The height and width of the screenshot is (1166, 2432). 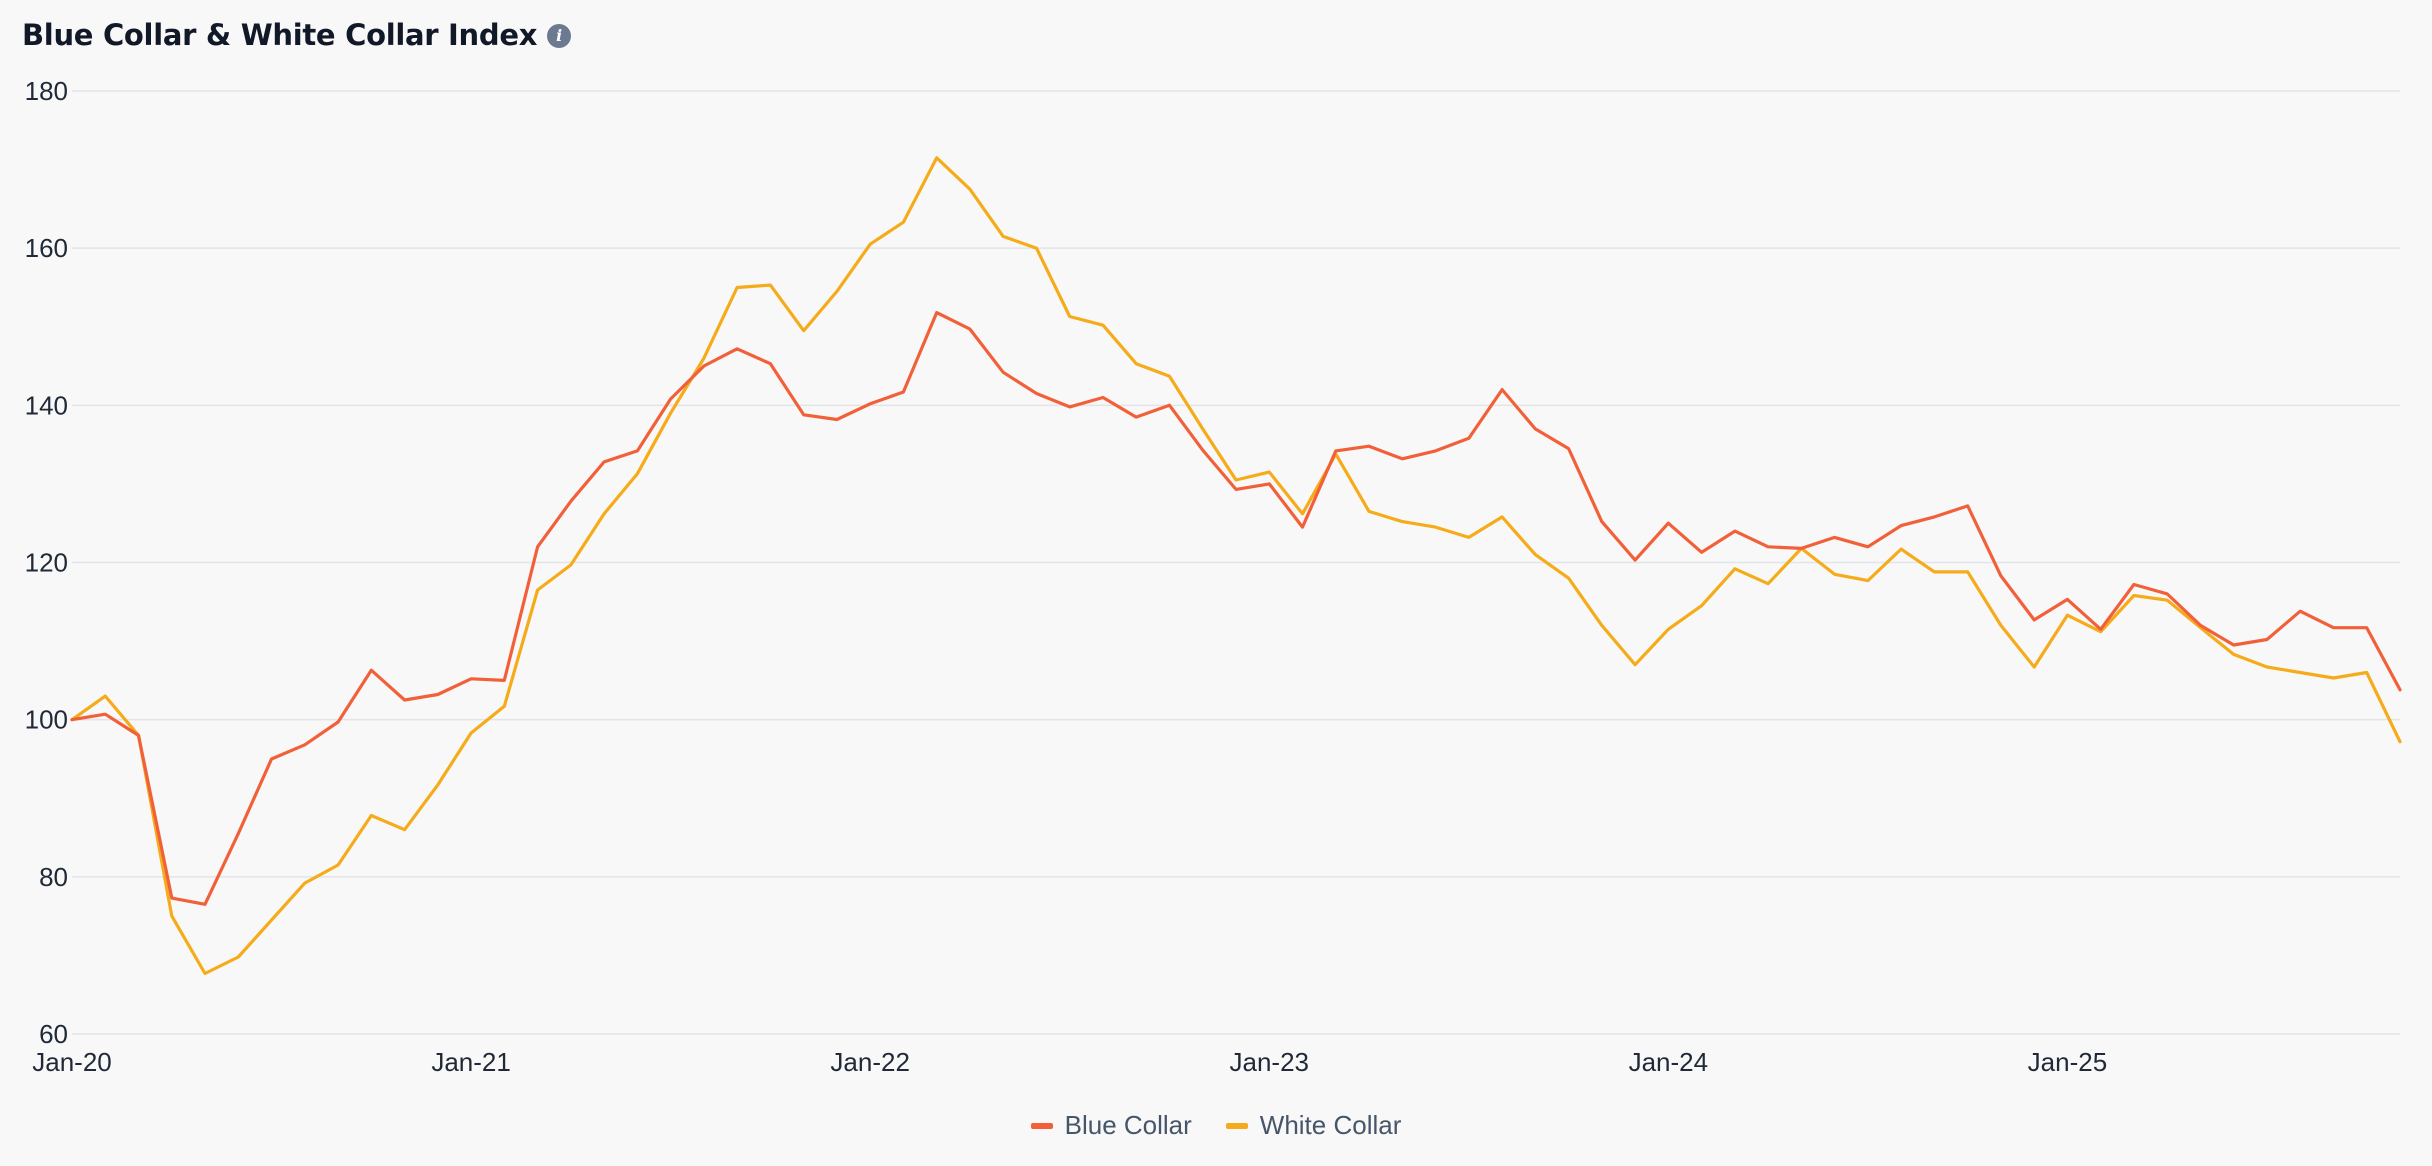 I want to click on x-tick-label: Jan-22, so click(x=870, y=1062).